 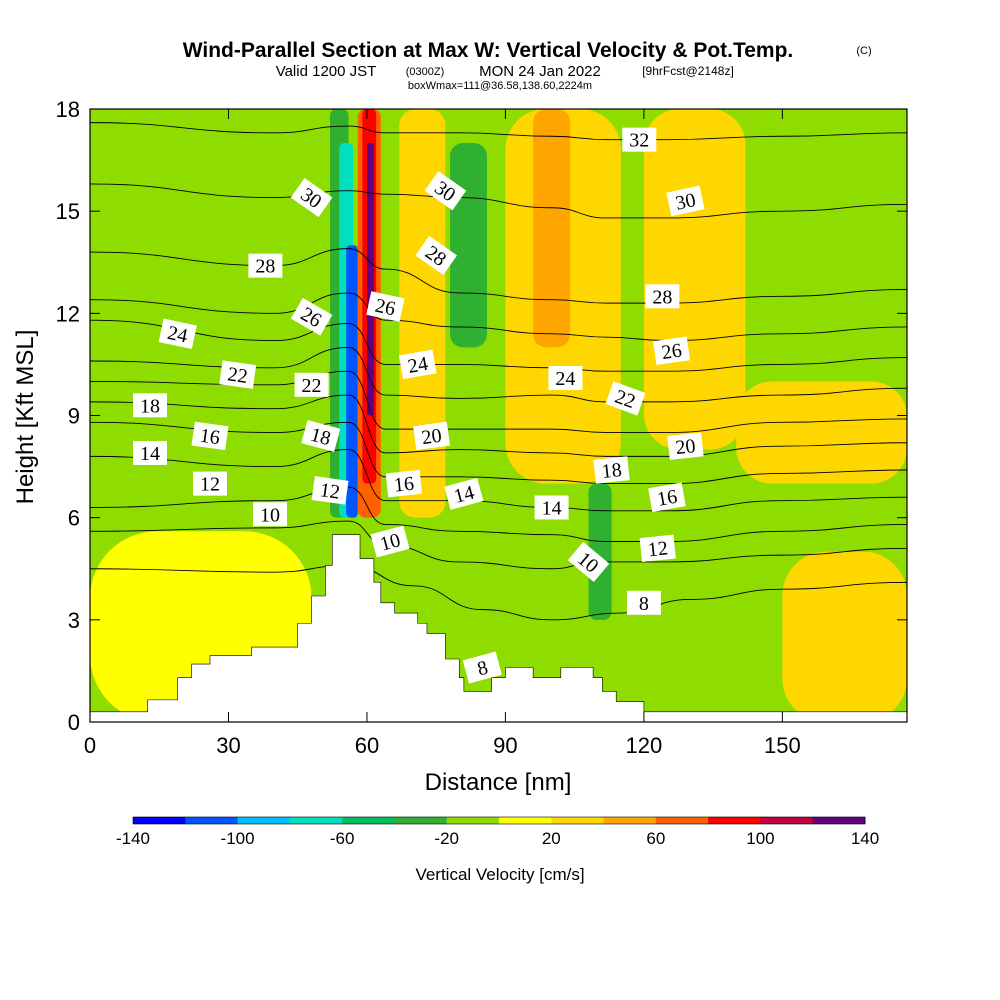 I want to click on colorbar-tick-label: 60, so click(x=655, y=838).